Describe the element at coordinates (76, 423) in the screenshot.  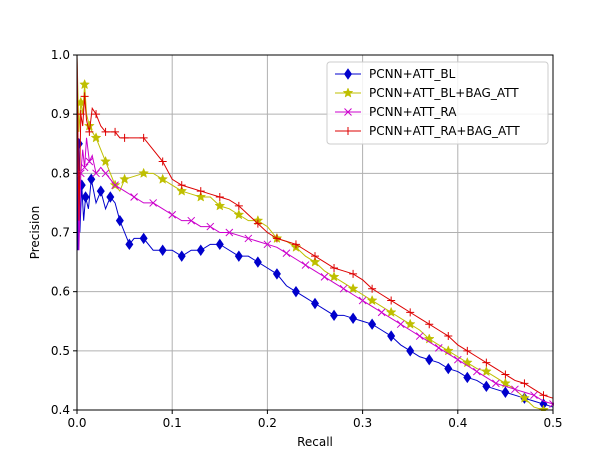
I see `x-tick-label: 0.0` at that location.